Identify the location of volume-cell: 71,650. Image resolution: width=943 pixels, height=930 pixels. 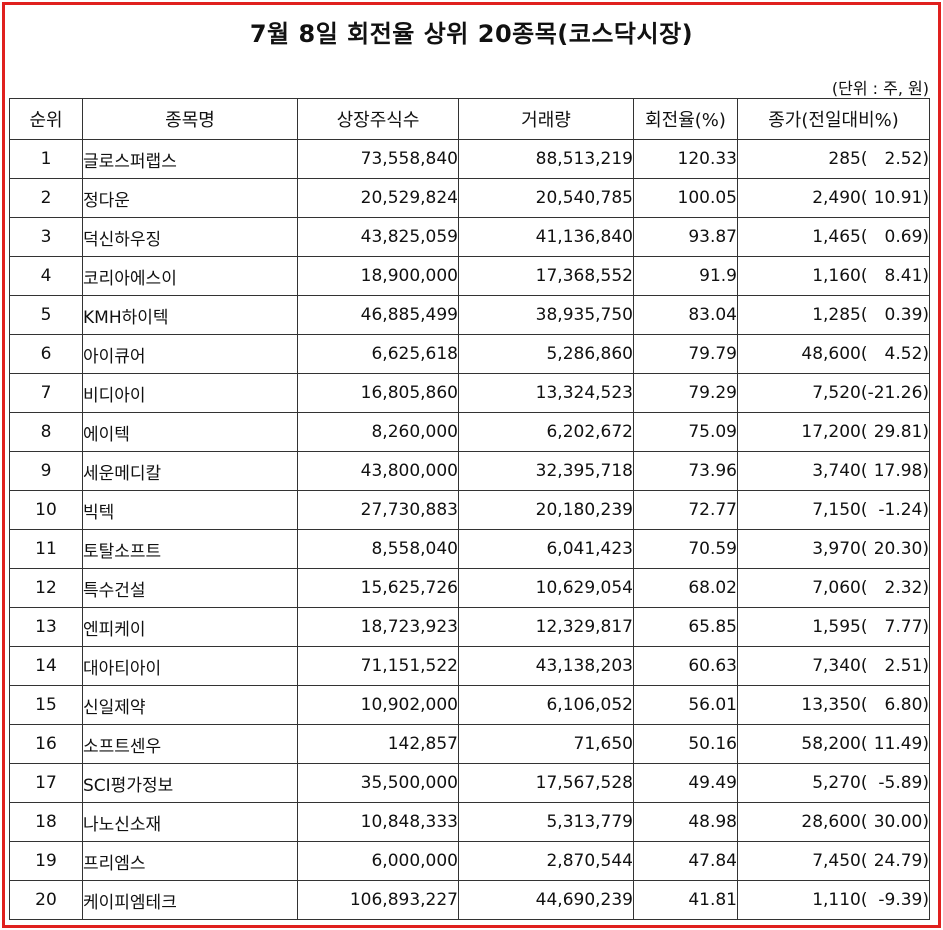
(546, 744).